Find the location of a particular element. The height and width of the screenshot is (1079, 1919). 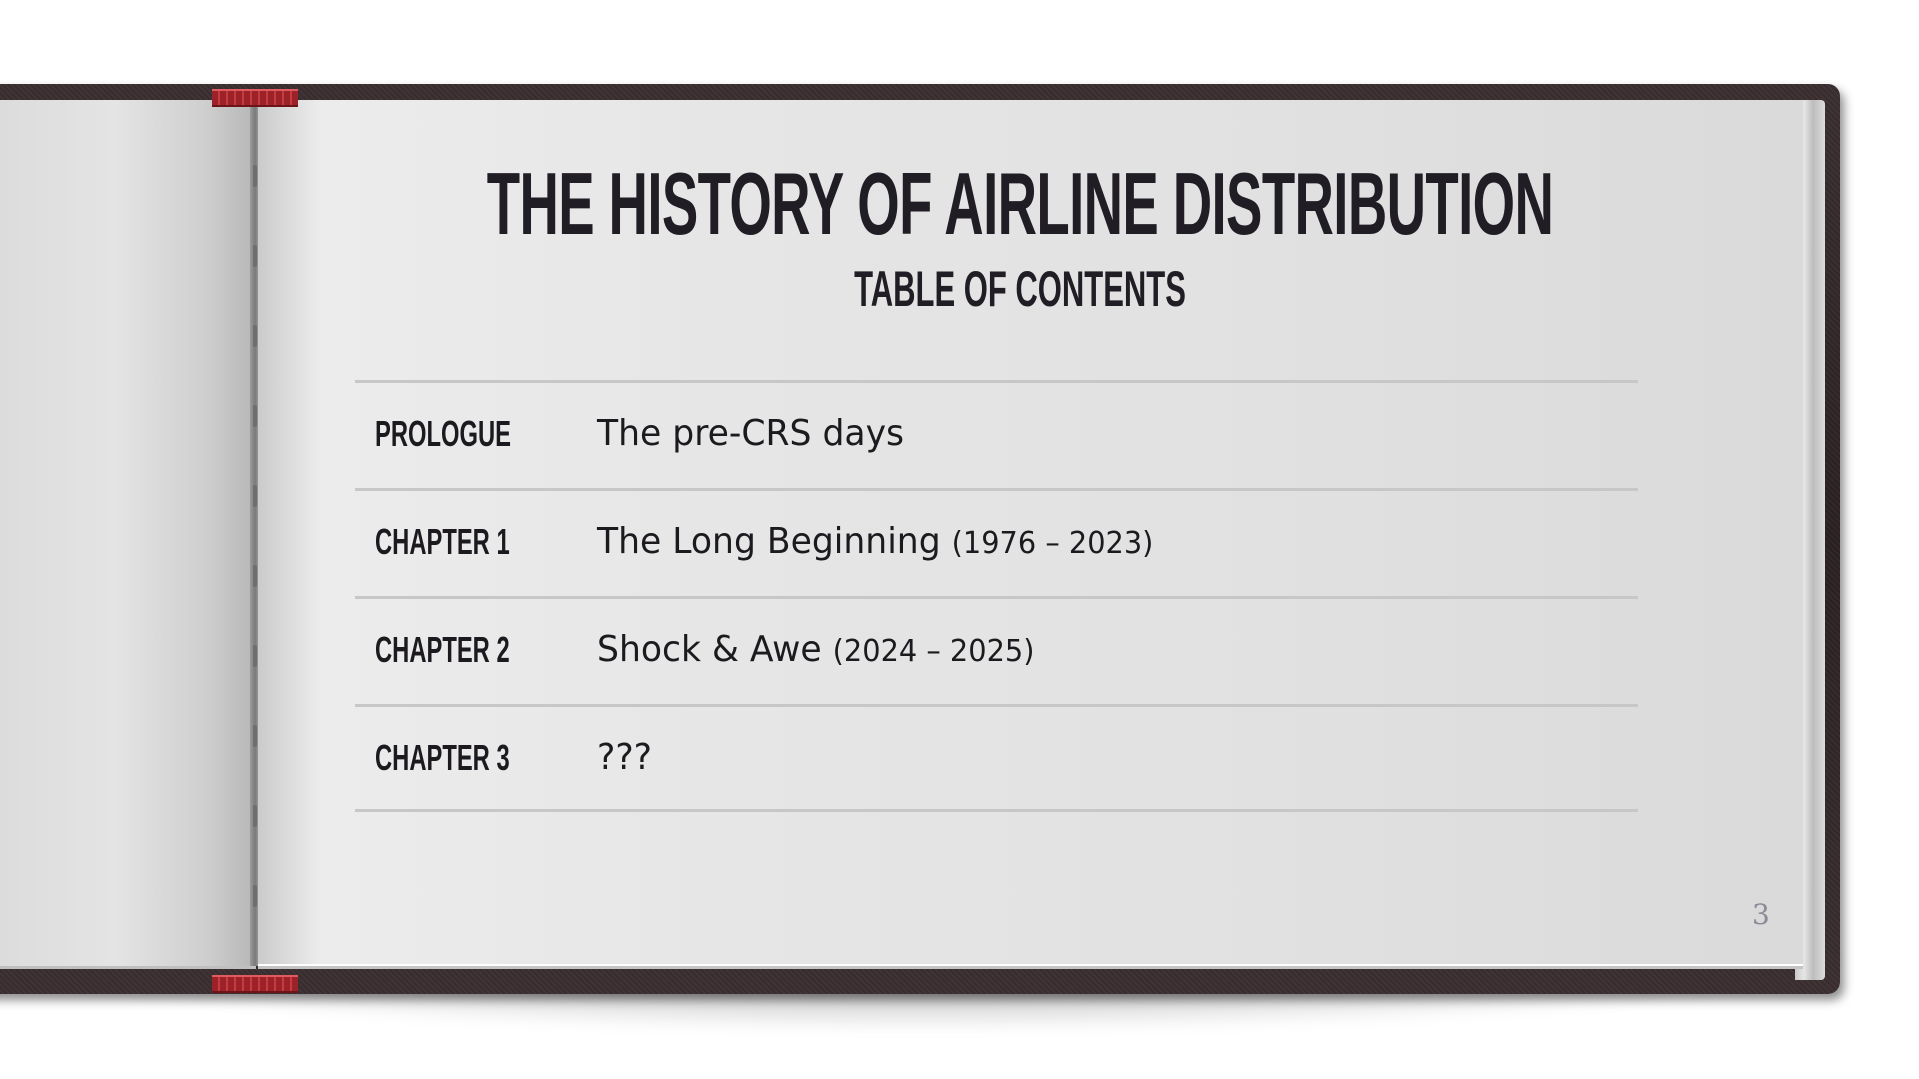

toc-text: Shock & Awe (2024 – 2025) is located at coordinates (815, 650).